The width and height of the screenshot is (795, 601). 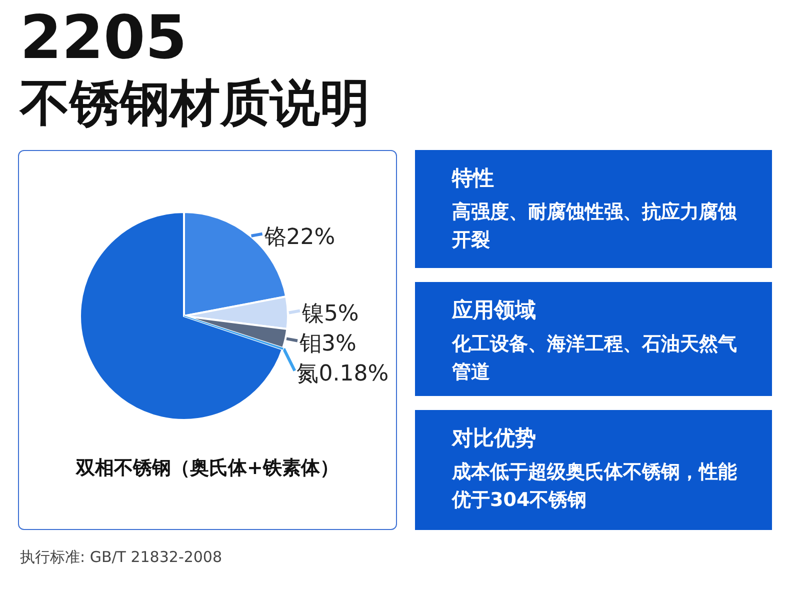 What do you see at coordinates (207, 468) in the screenshot?
I see `text: 双相不锈钢（奥氏体+铁素体）` at bounding box center [207, 468].